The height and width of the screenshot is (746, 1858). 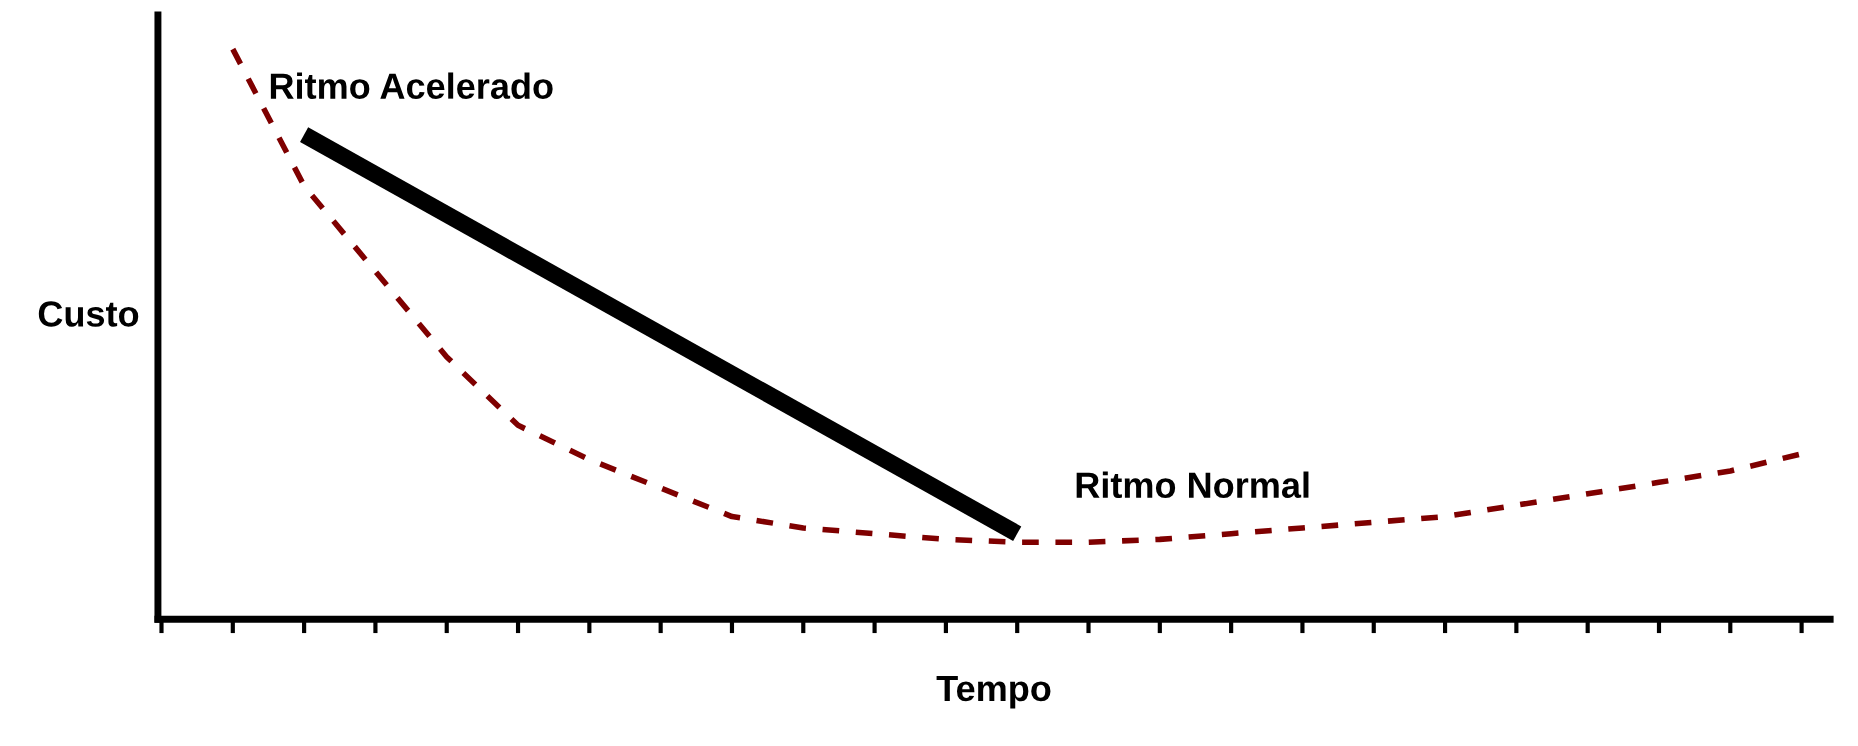 What do you see at coordinates (88, 314) in the screenshot?
I see `y-axis-title: Custo` at bounding box center [88, 314].